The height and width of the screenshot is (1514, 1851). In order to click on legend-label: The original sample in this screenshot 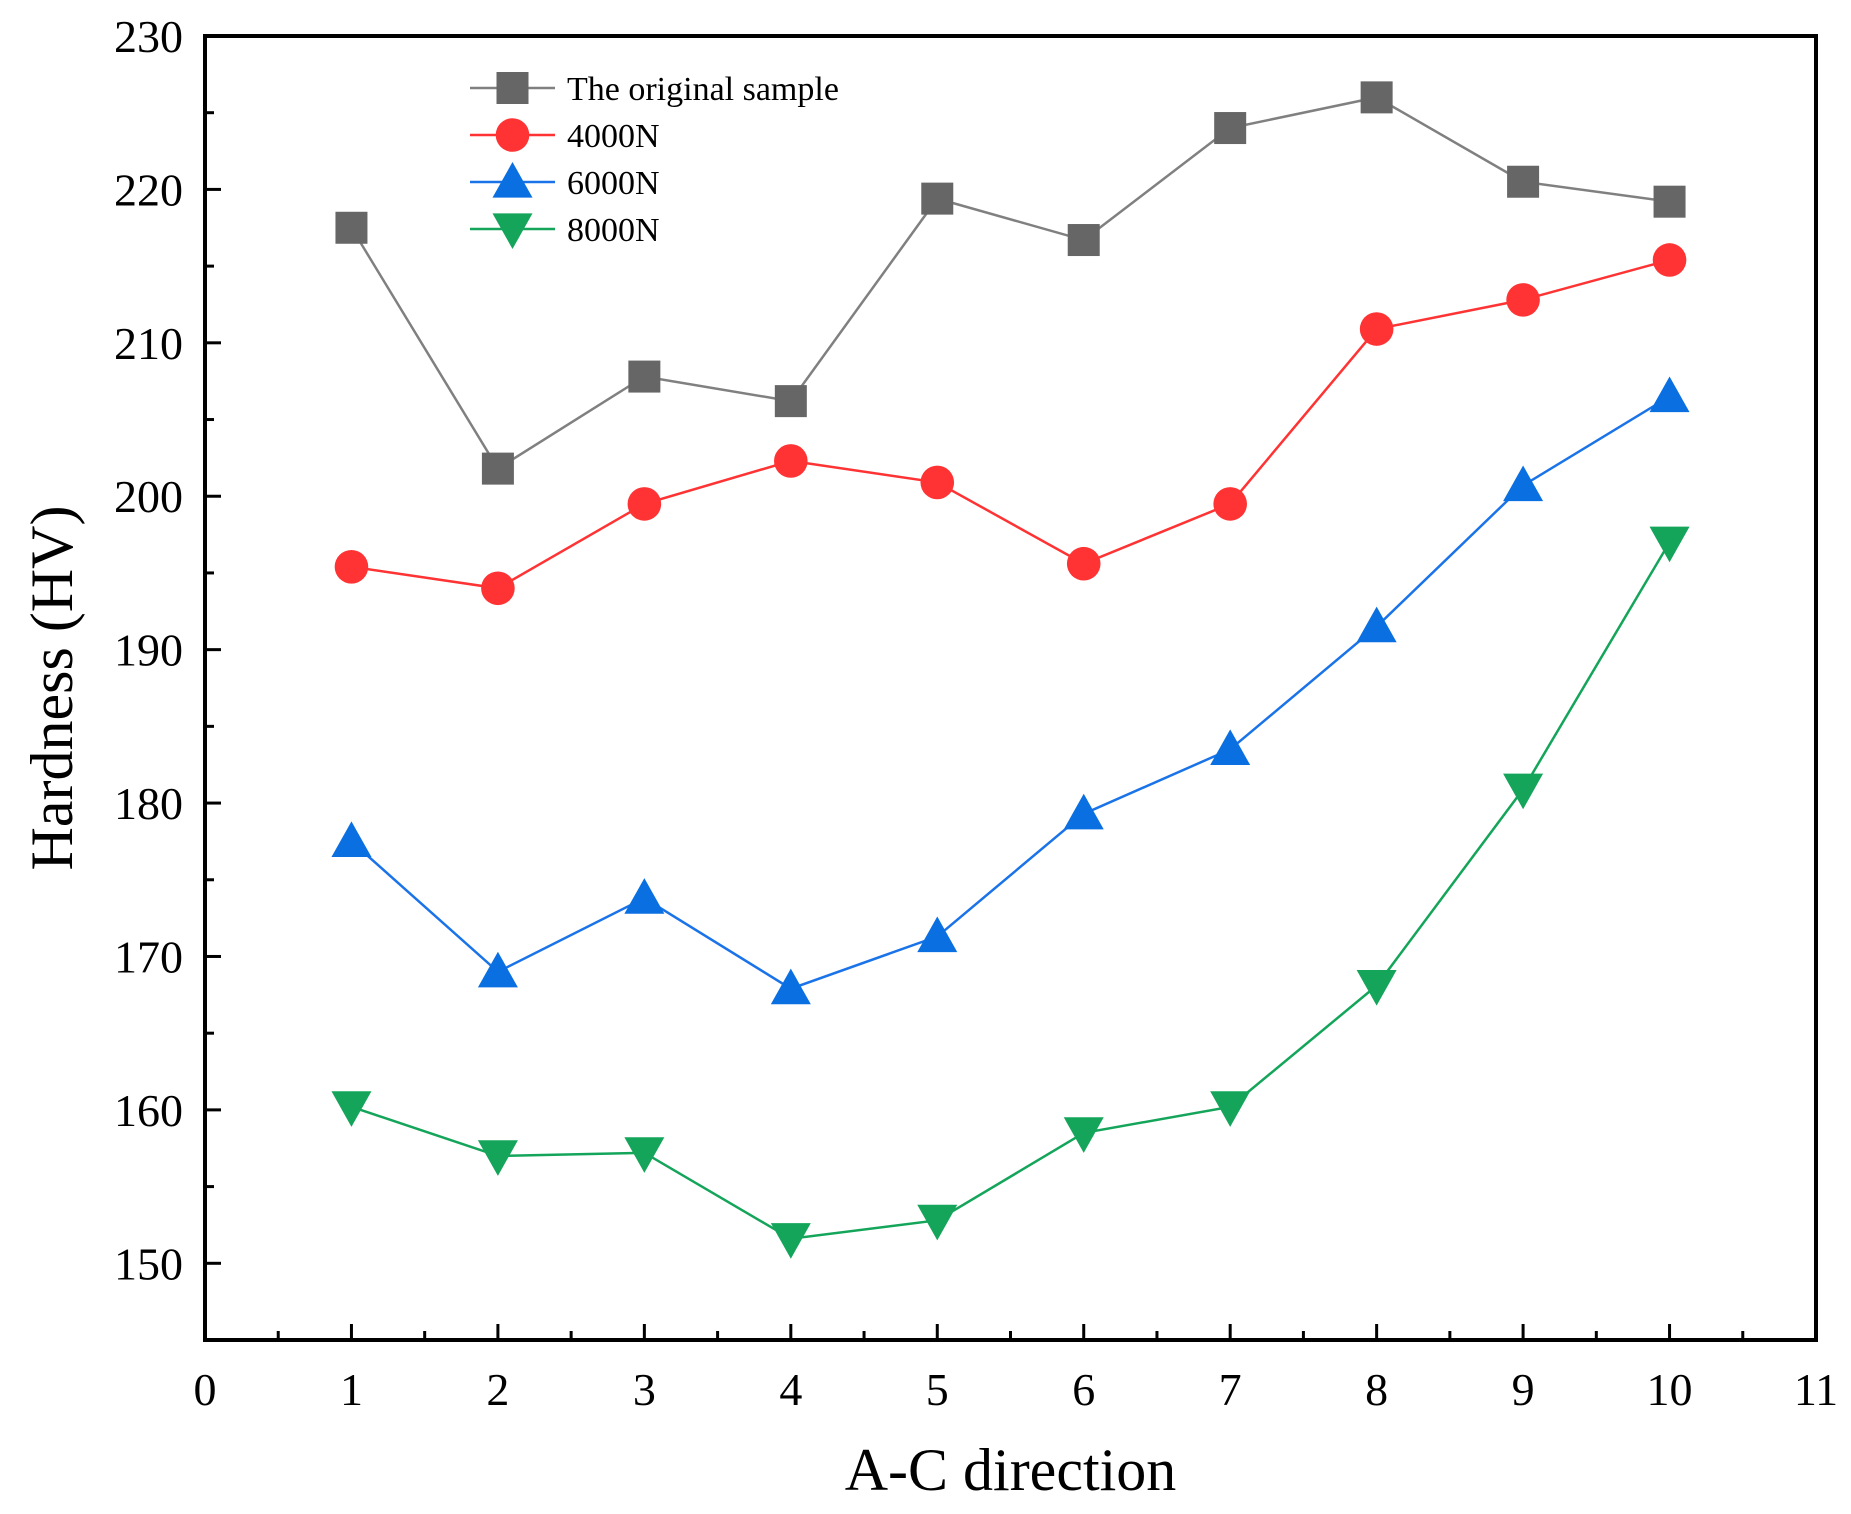, I will do `click(703, 89)`.